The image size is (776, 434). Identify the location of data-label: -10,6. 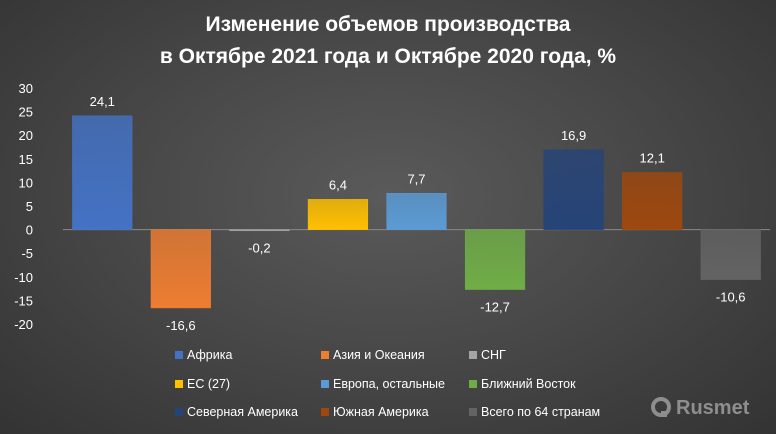
(731, 297).